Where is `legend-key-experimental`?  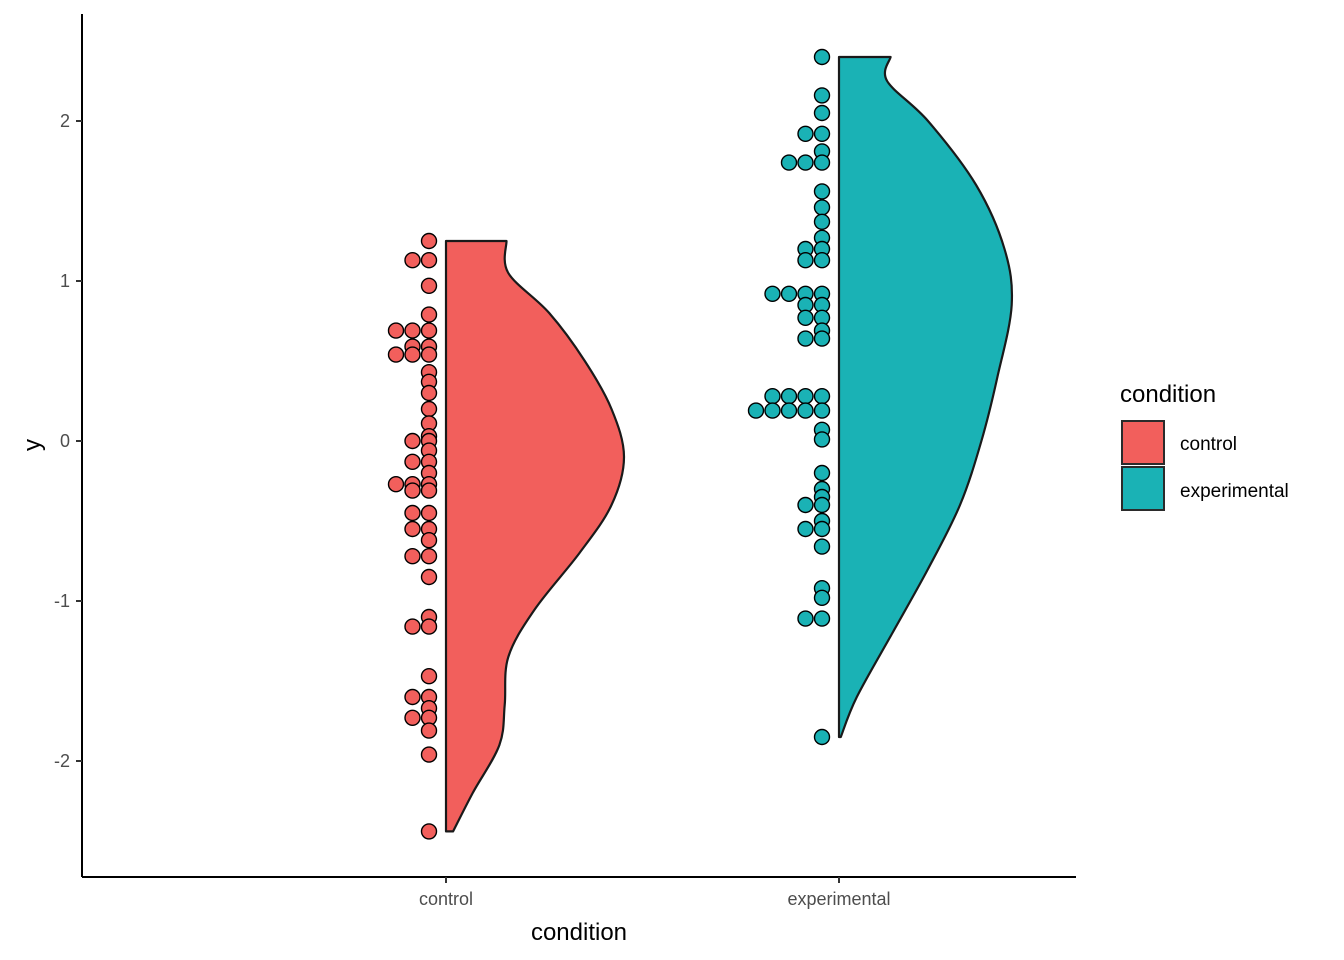 legend-key-experimental is located at coordinates (1143, 488).